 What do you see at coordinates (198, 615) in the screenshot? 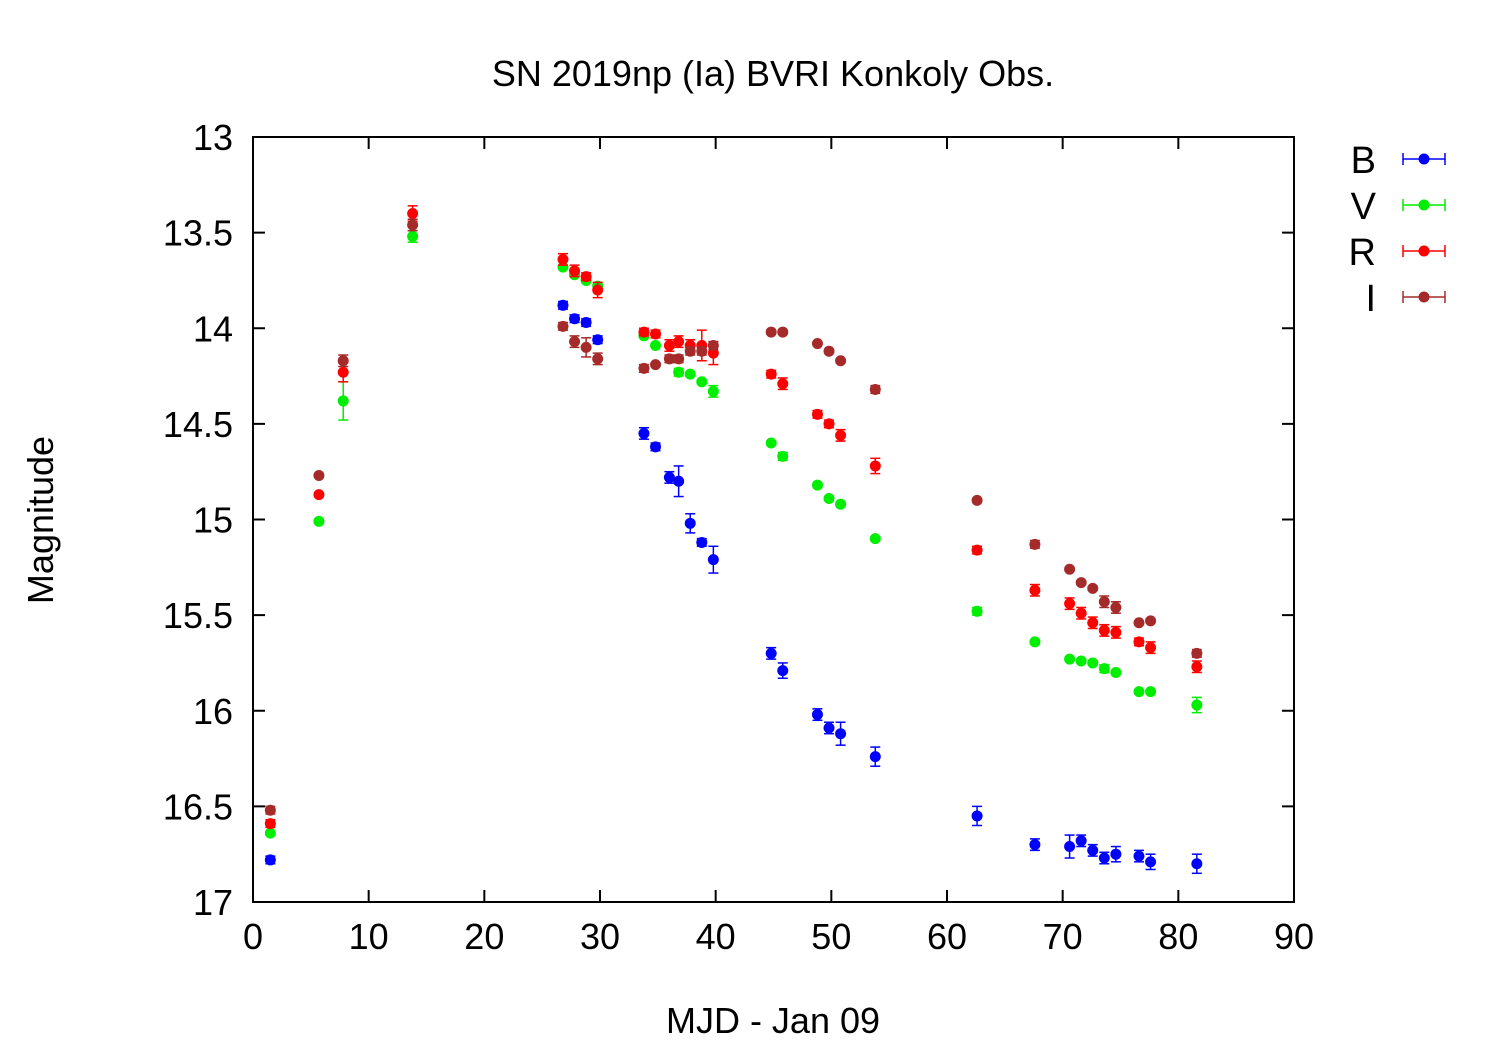
I see `y-tick-label: 15.5` at bounding box center [198, 615].